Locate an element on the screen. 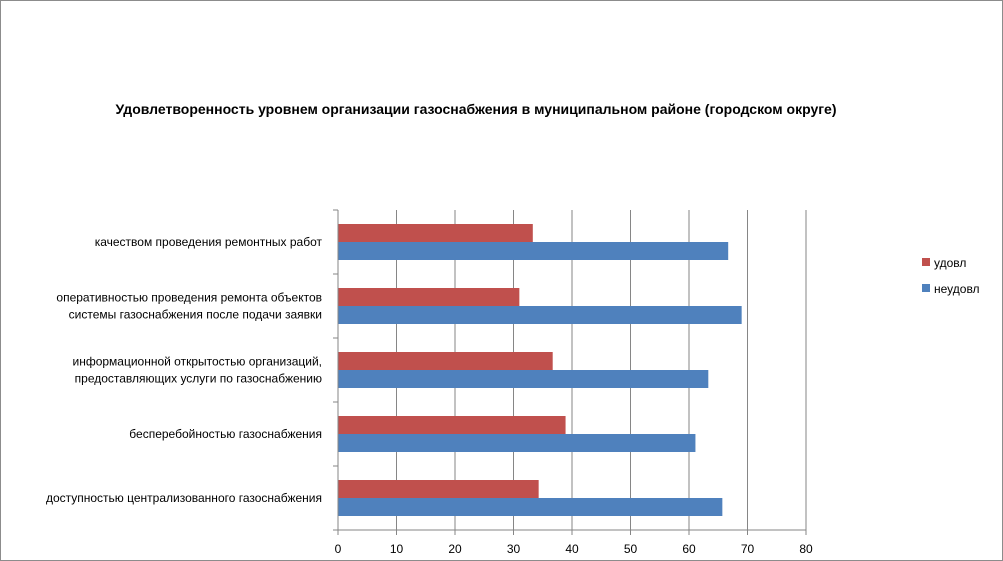 This screenshot has height=561, width=1003. x-tick-label: 60 is located at coordinates (689, 549).